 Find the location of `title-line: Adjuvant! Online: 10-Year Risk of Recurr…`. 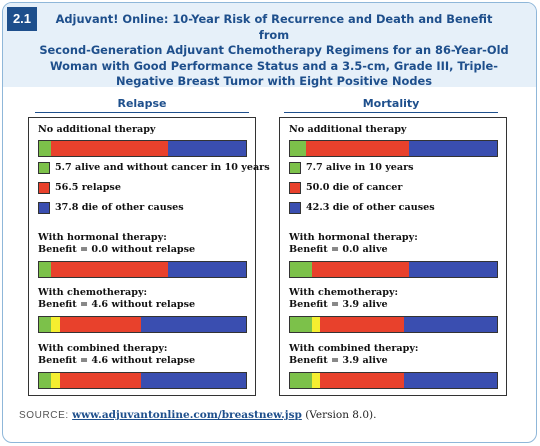

title-line: Adjuvant! Online: 10-Year Risk of Recurr… is located at coordinates (274, 27).